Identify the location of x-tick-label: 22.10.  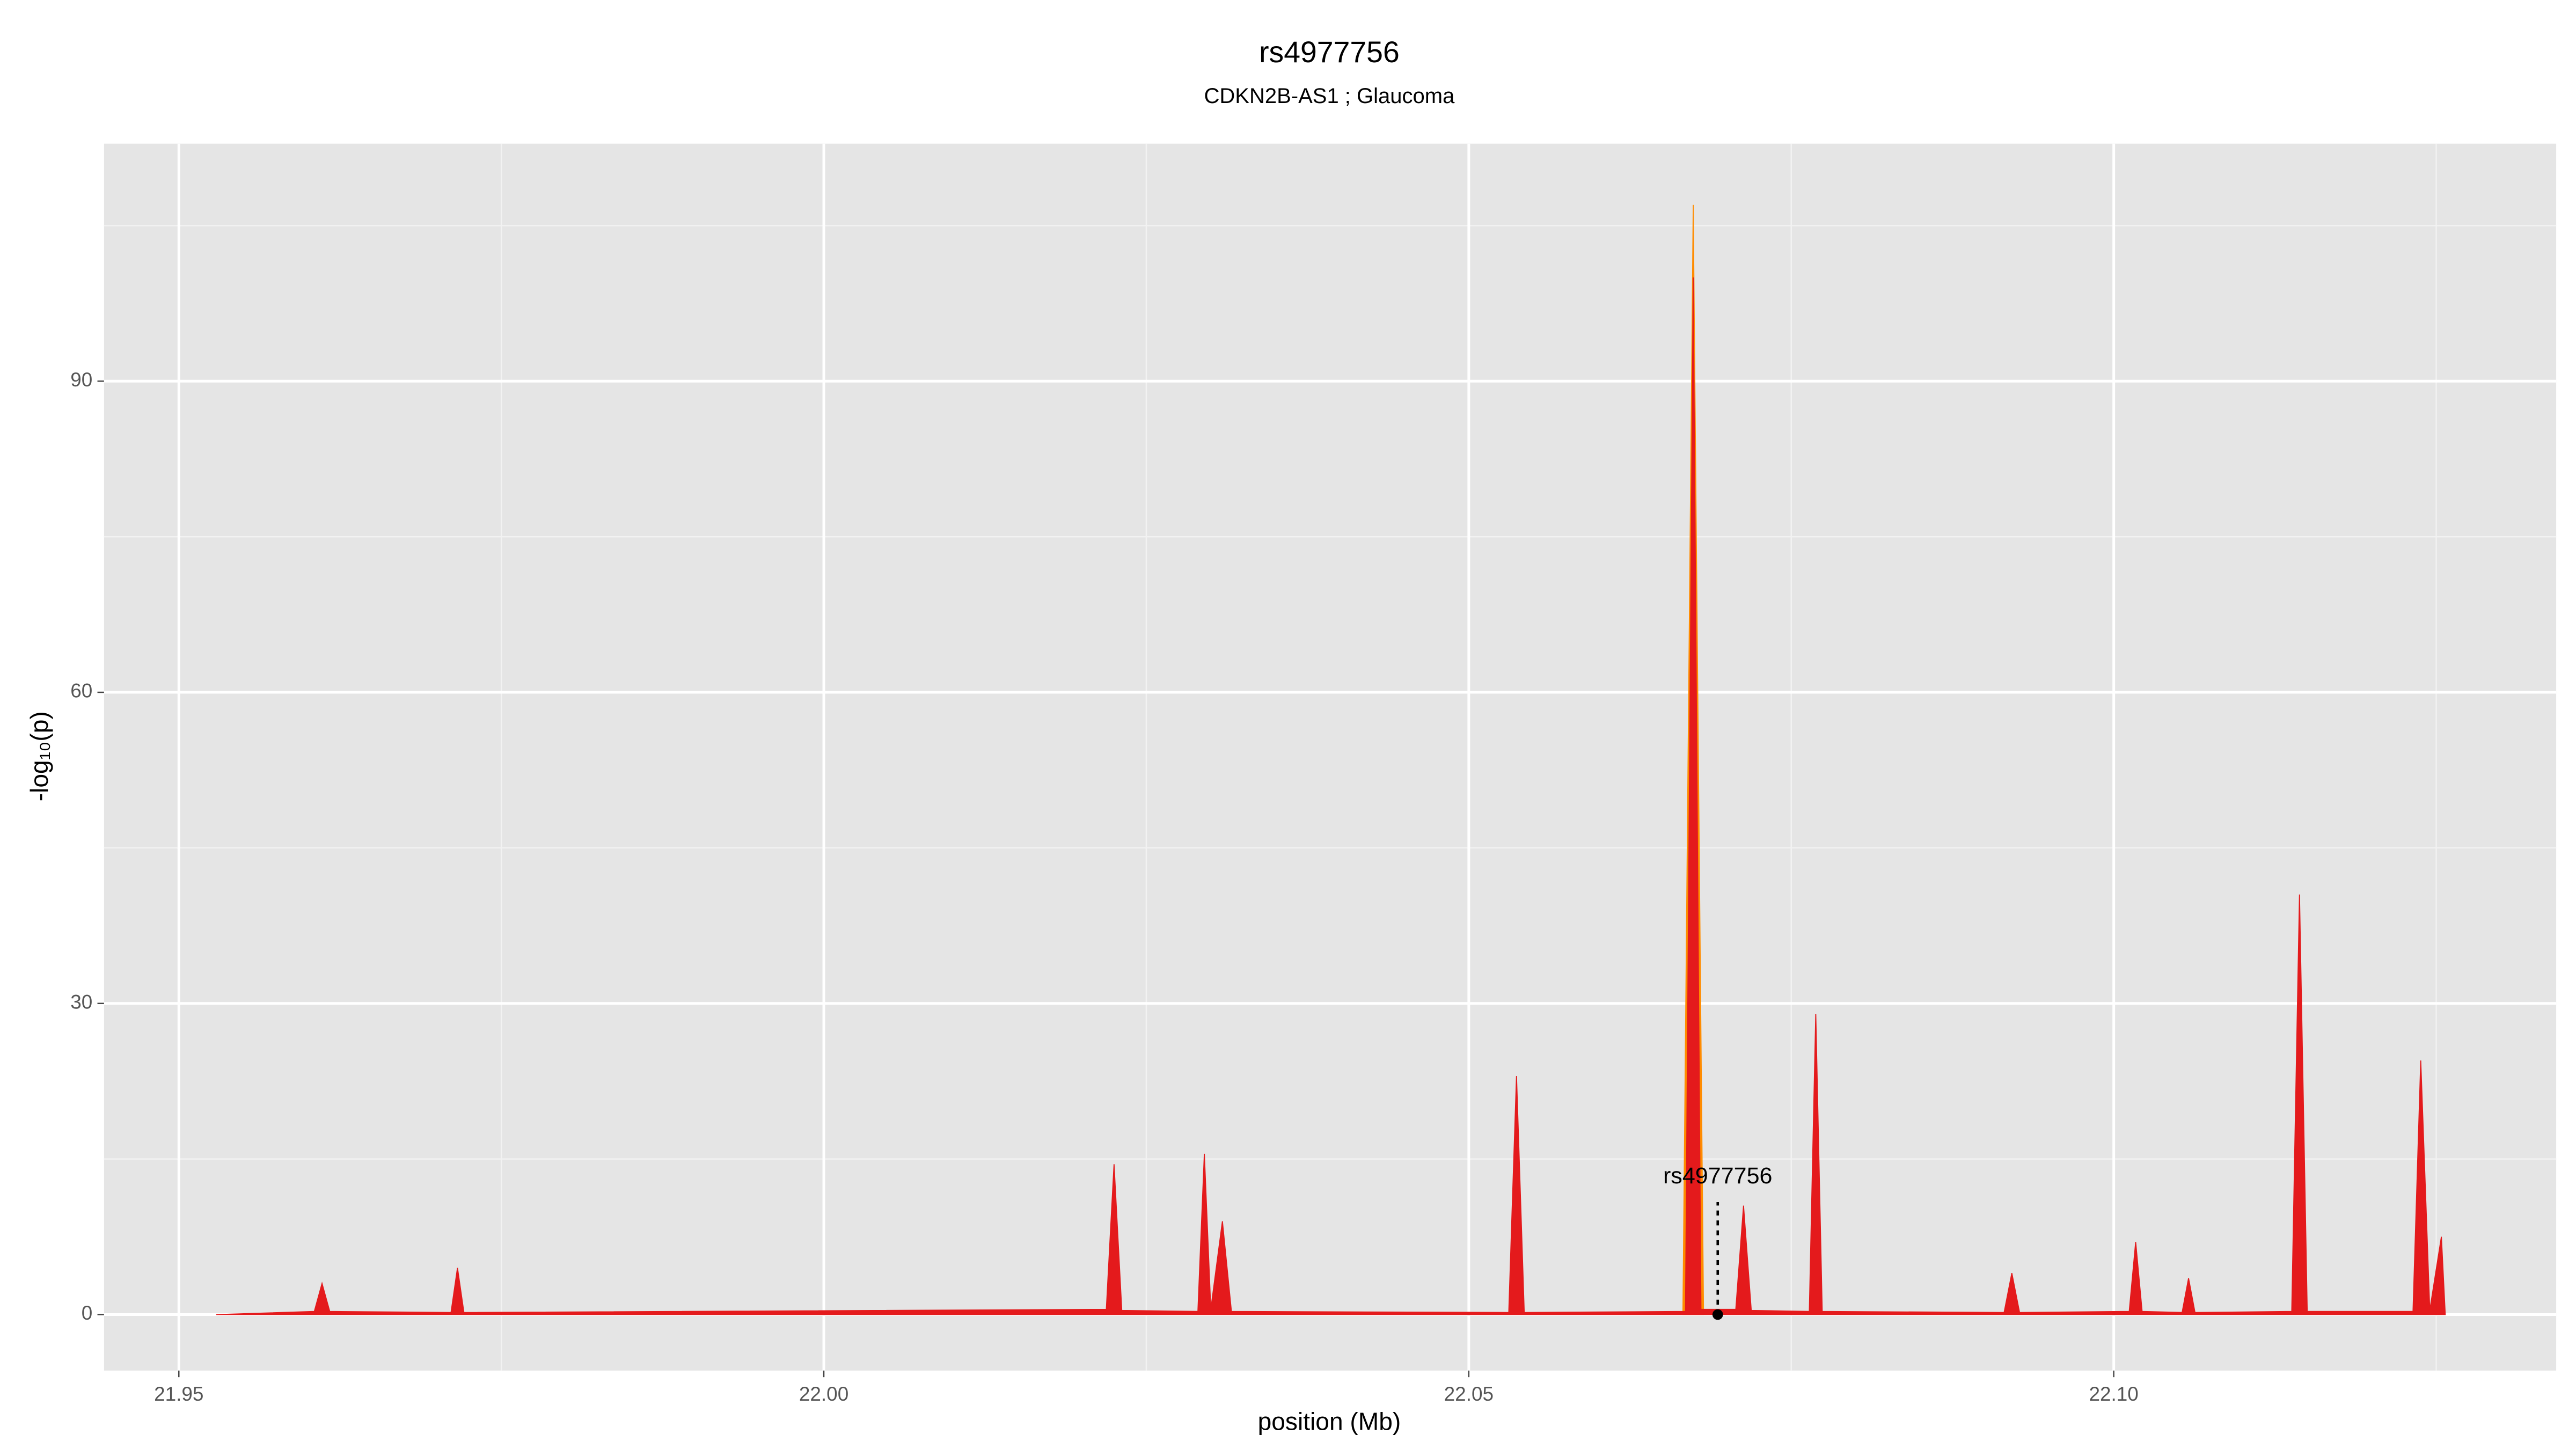
(2113, 1394).